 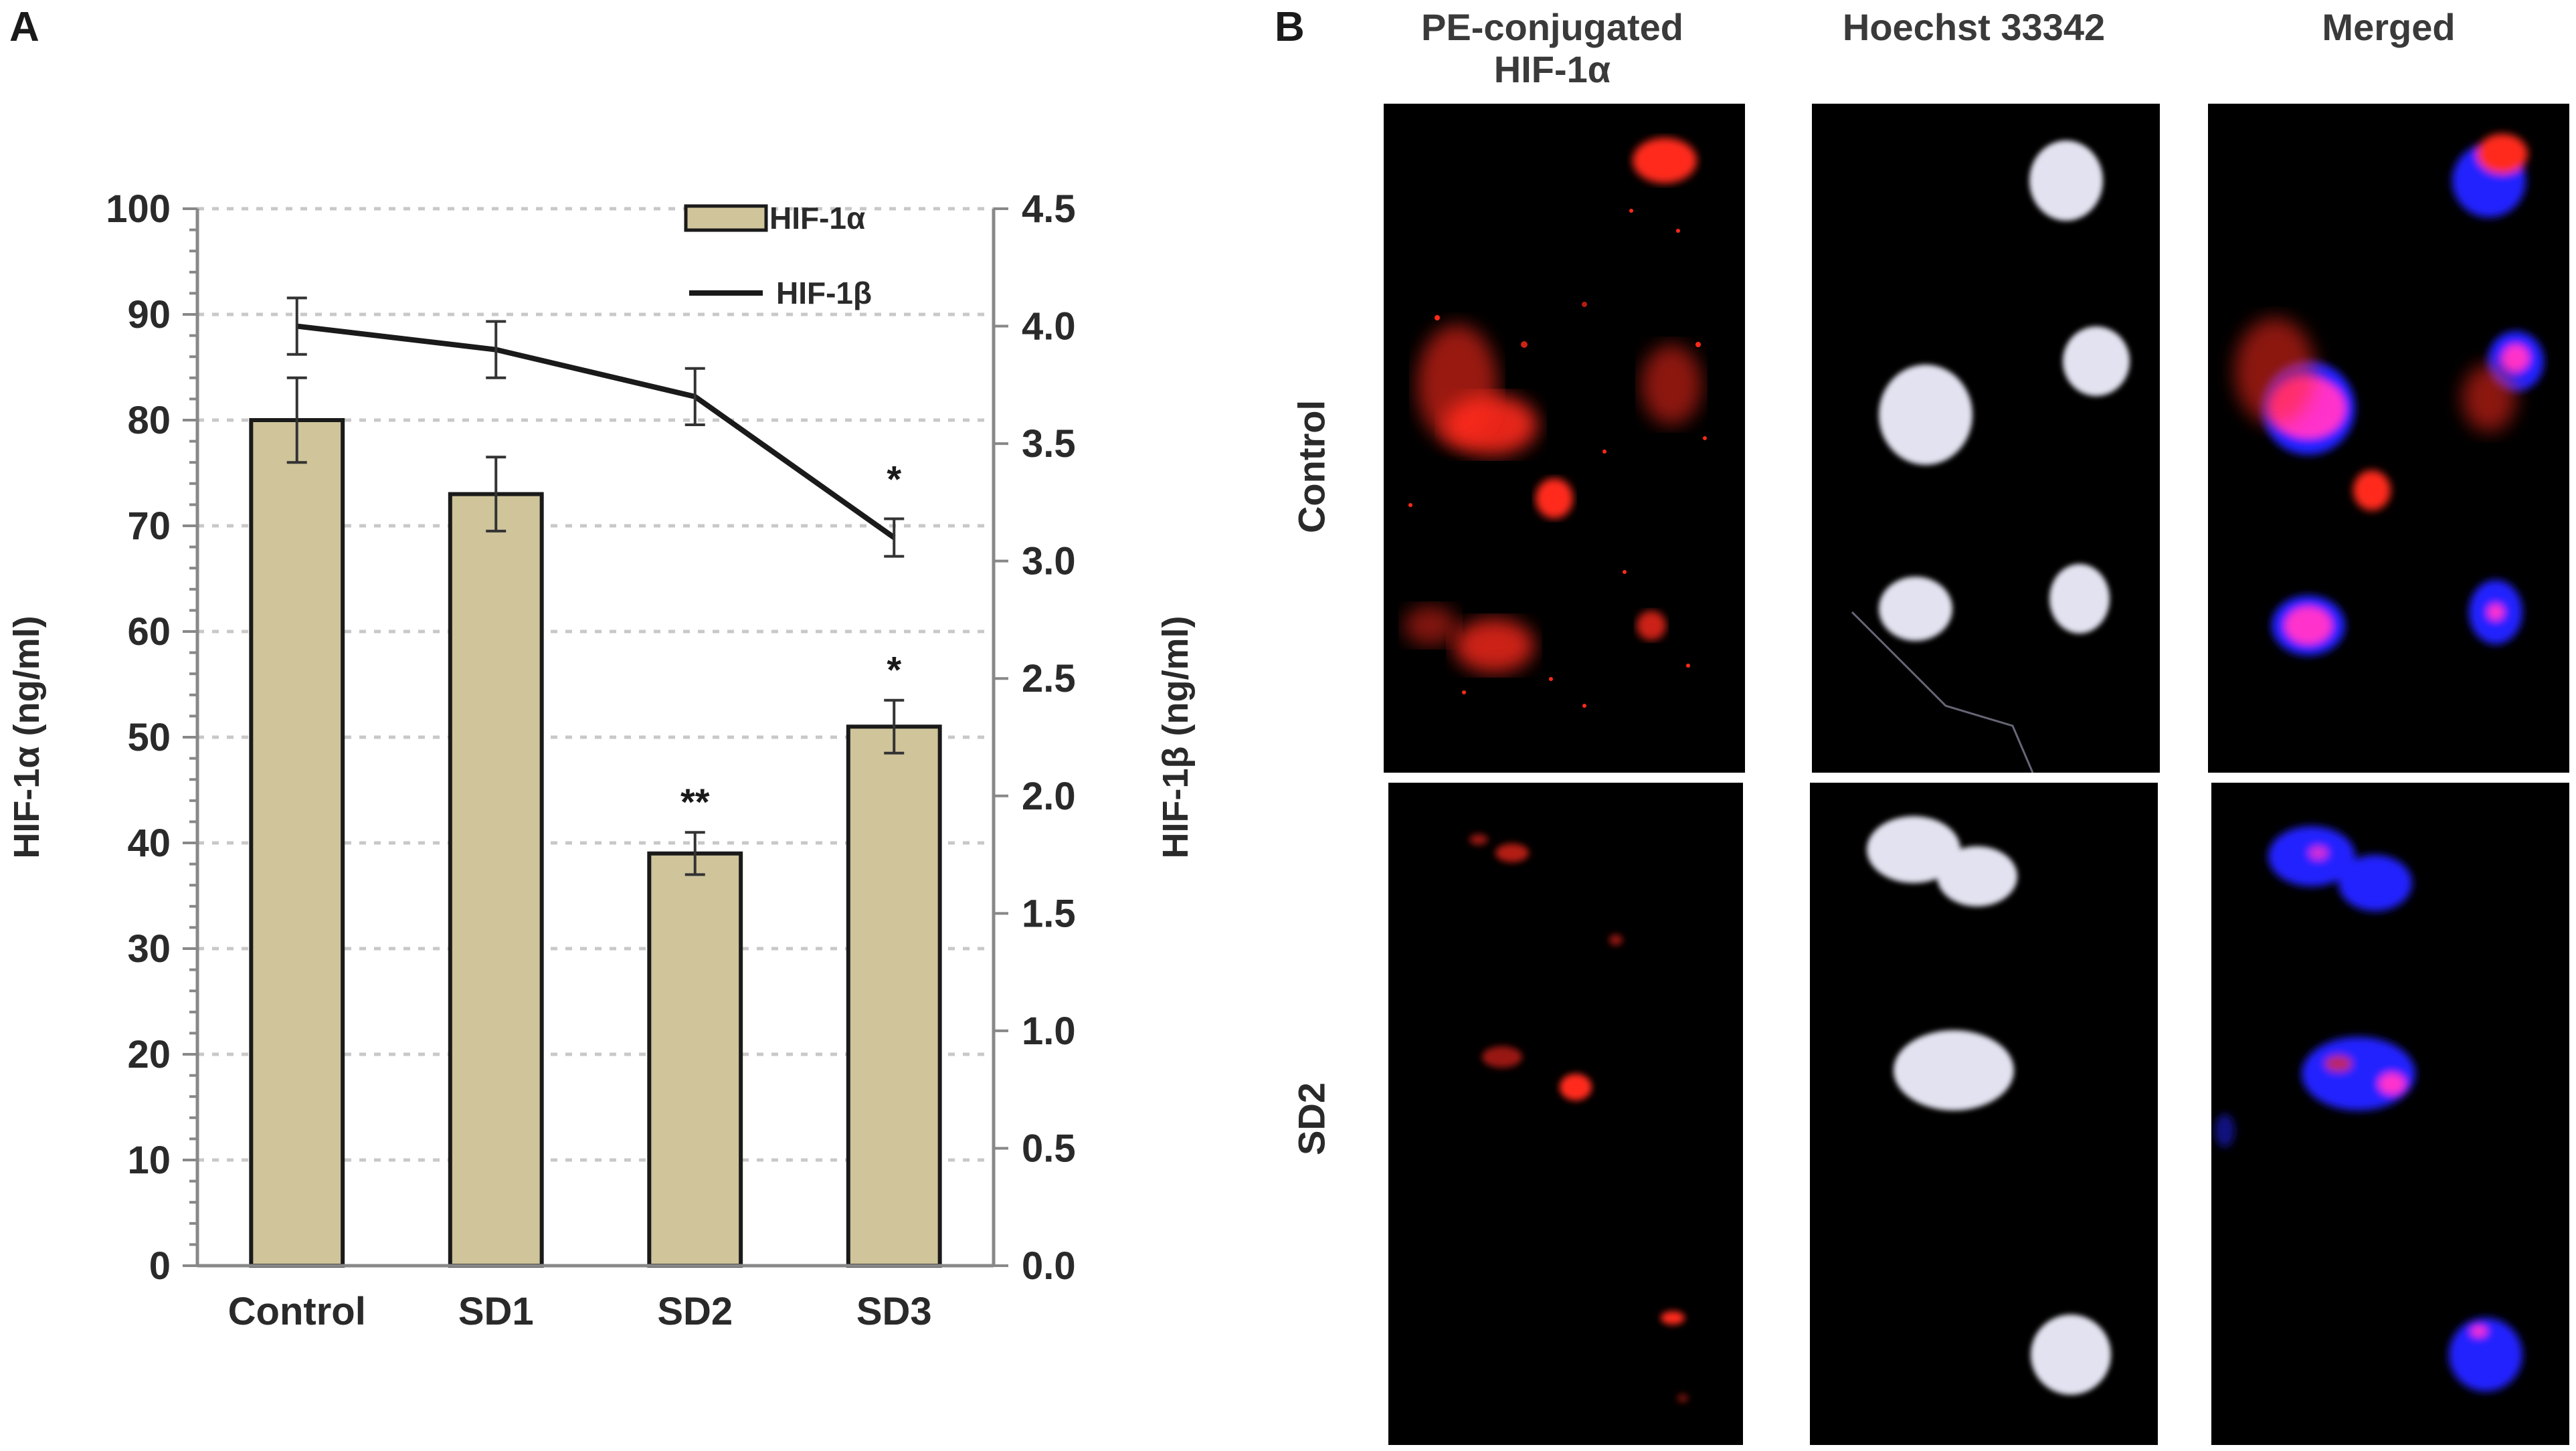 What do you see at coordinates (149, 1160) in the screenshot?
I see `y-tick-label: 10` at bounding box center [149, 1160].